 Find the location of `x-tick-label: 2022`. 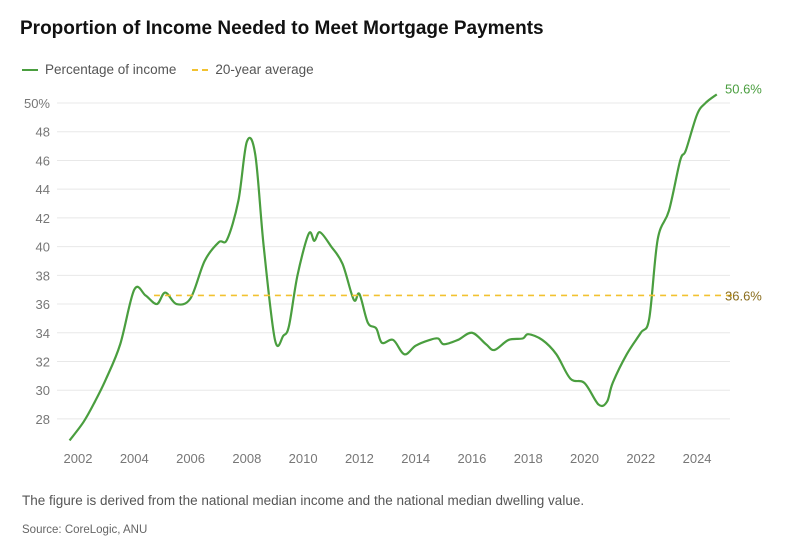

x-tick-label: 2022 is located at coordinates (640, 458).